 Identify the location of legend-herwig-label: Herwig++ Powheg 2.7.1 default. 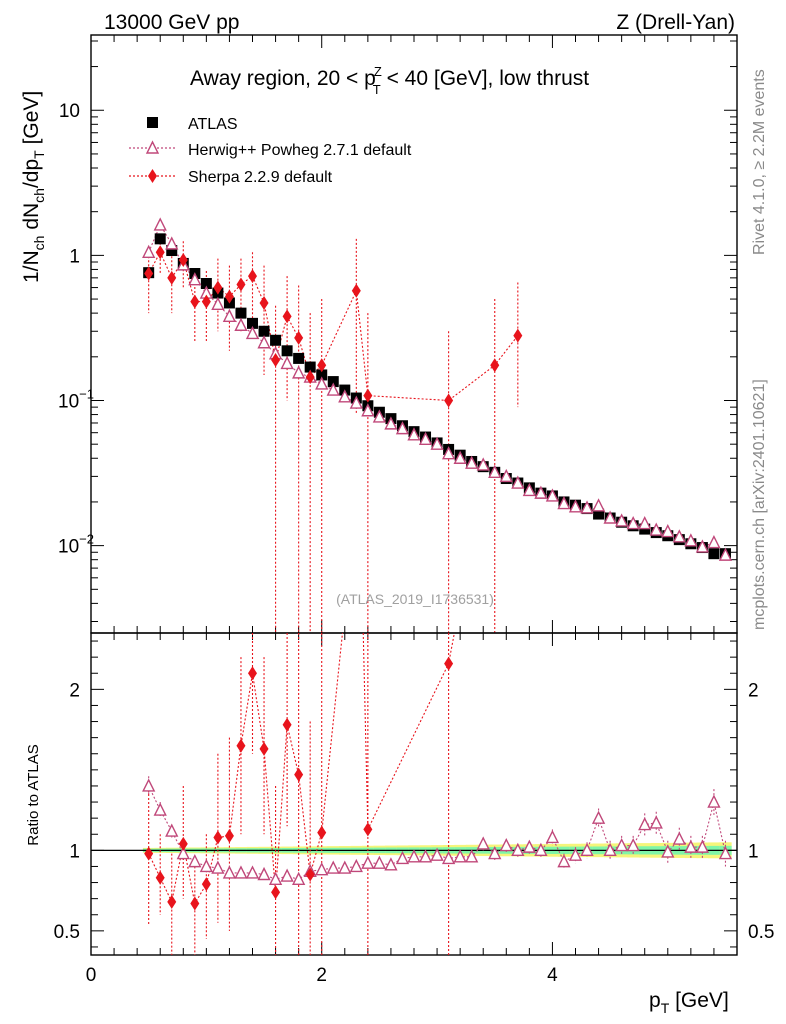
(300, 150).